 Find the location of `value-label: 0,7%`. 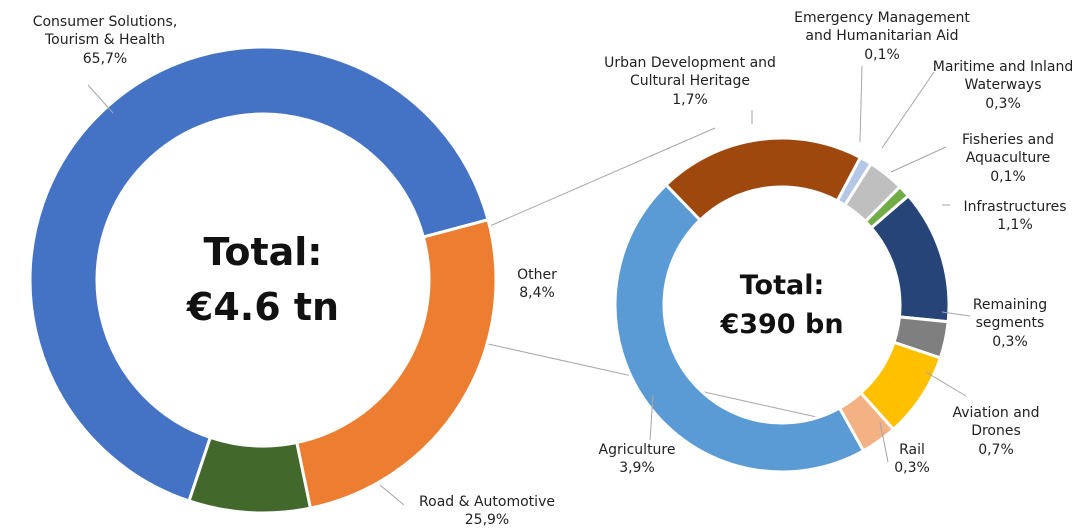

value-label: 0,7% is located at coordinates (996, 449).